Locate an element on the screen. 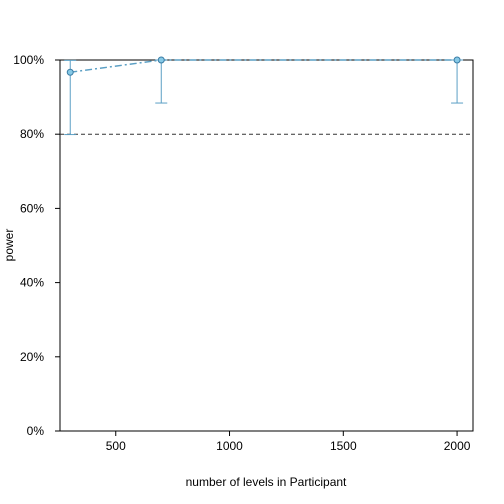 This screenshot has width=504, height=504. y-tick-label: 80% is located at coordinates (32, 134).